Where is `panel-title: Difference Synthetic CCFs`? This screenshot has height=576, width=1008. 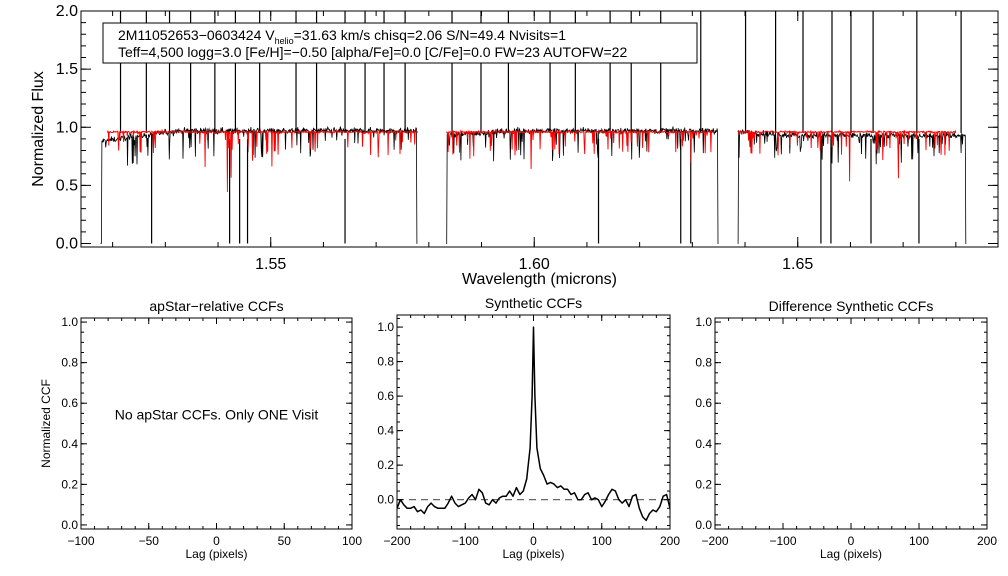
panel-title: Difference Synthetic CCFs is located at coordinates (851, 306).